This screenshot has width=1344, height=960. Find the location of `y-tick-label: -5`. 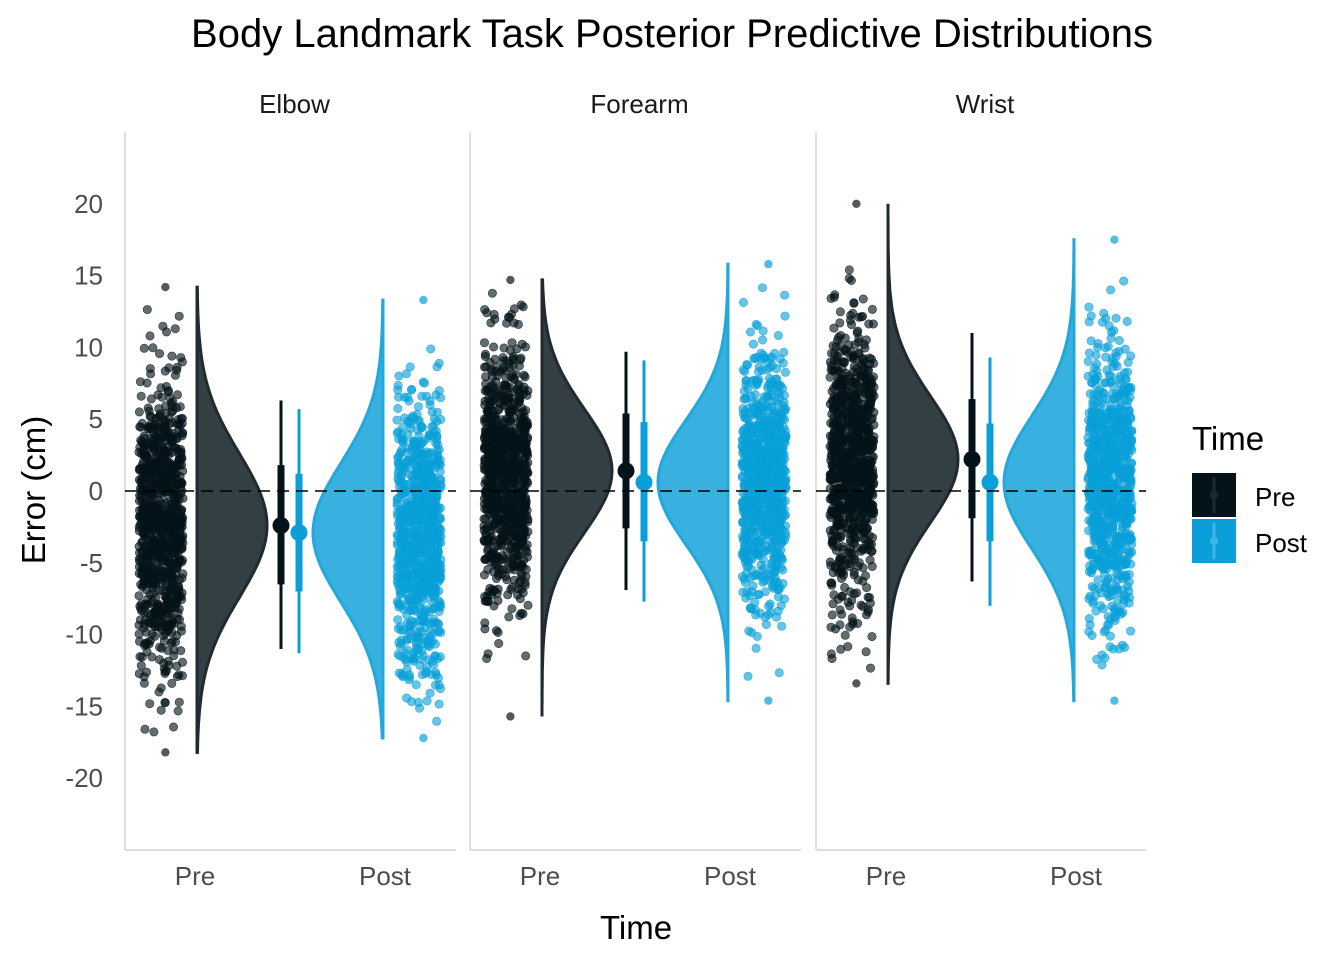

y-tick-label: -5 is located at coordinates (91, 563).